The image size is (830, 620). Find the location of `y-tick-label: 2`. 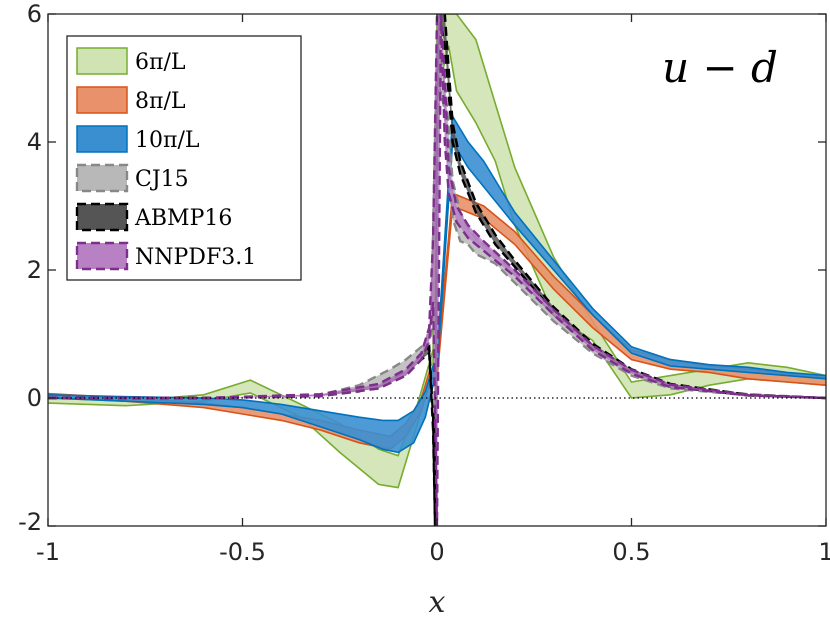

y-tick-label: 2 is located at coordinates (34, 270).